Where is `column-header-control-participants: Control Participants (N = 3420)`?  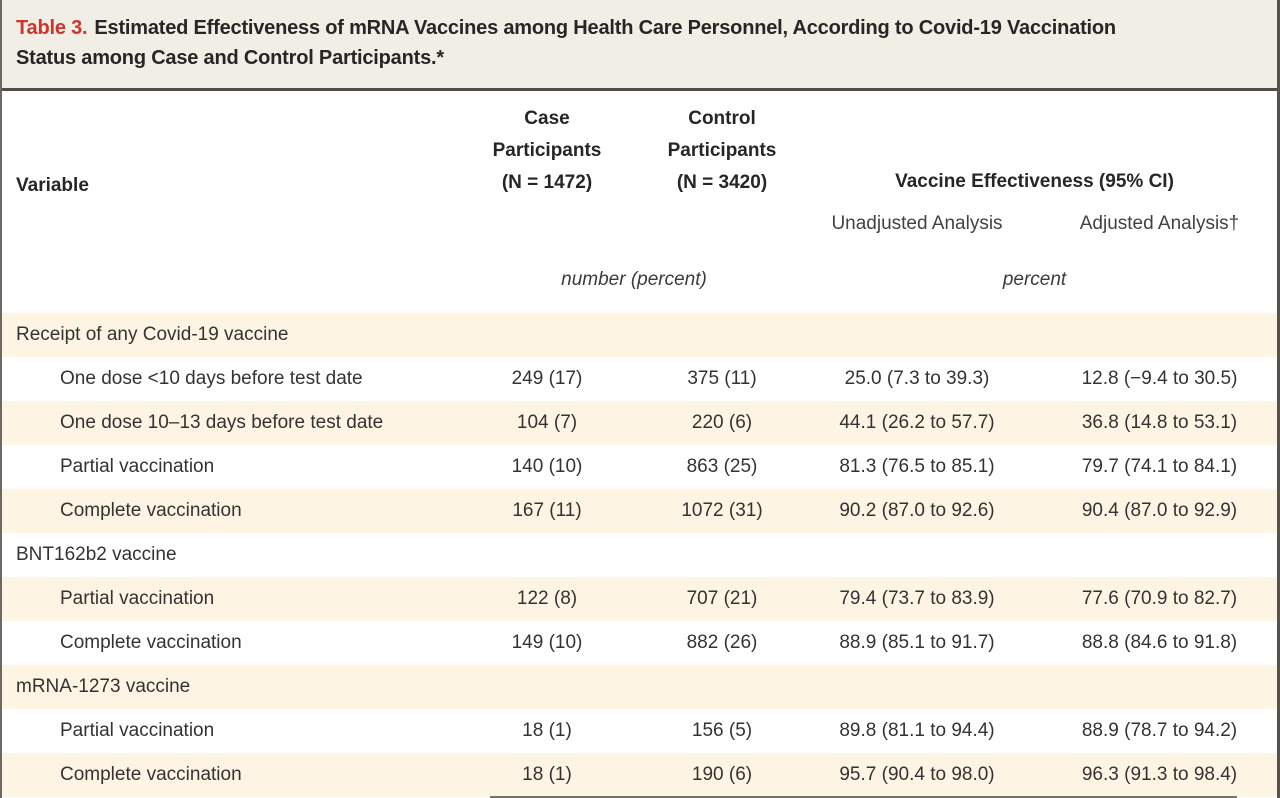
column-header-control-participants: Control Participants (N = 3420) is located at coordinates (722, 146).